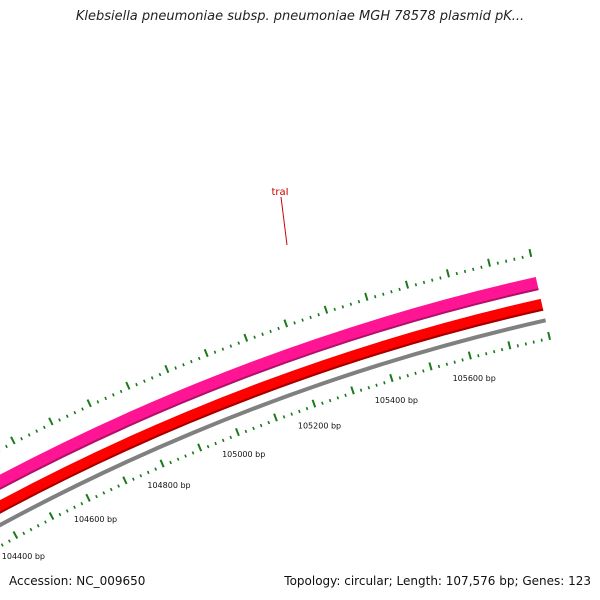 This screenshot has width=600, height=600. Describe the element at coordinates (279, 192) in the screenshot. I see `gene-label-trai: traI` at that location.